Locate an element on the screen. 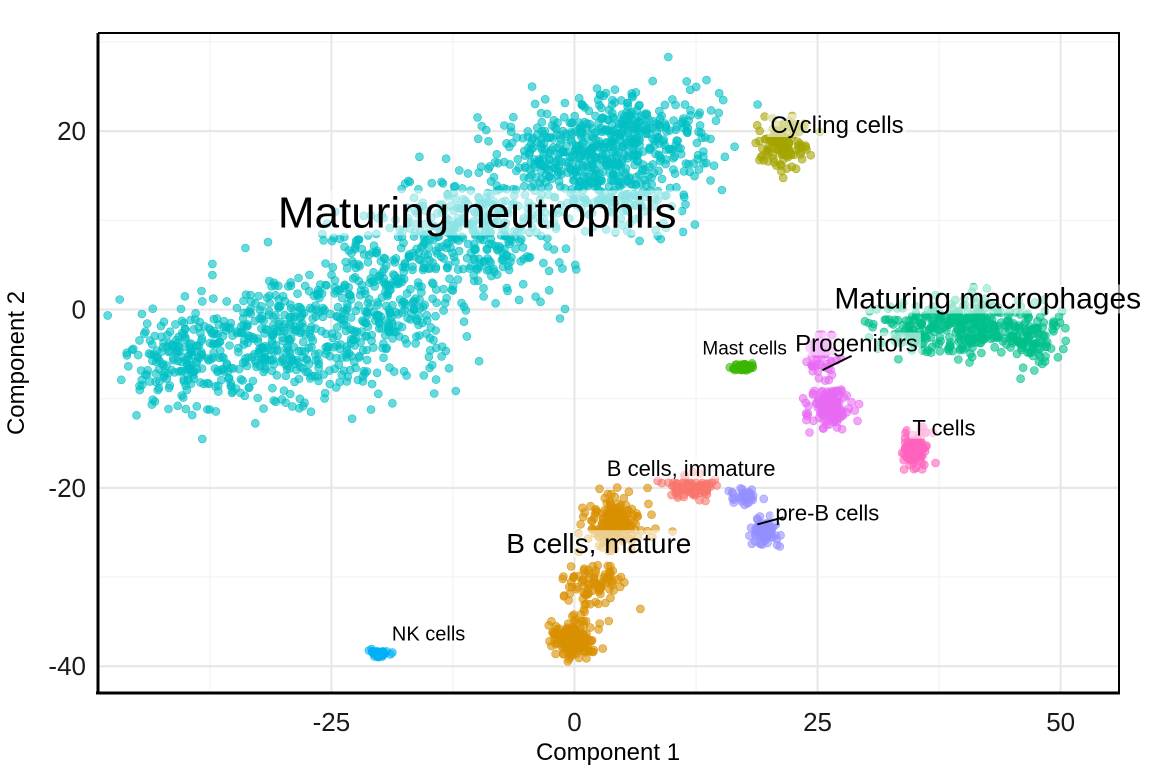  cluster-label-group: Maturing macrophages is located at coordinates (988, 298).